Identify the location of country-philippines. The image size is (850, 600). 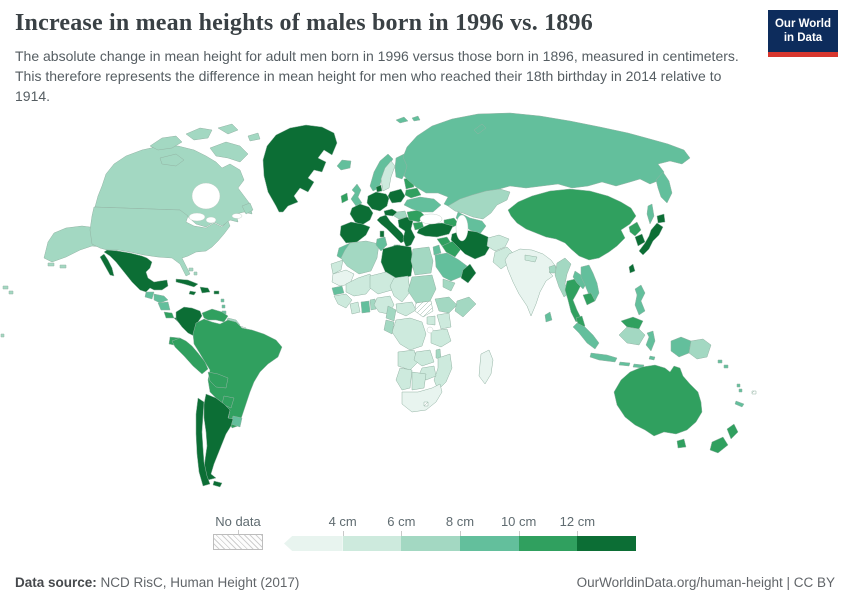
(640, 300).